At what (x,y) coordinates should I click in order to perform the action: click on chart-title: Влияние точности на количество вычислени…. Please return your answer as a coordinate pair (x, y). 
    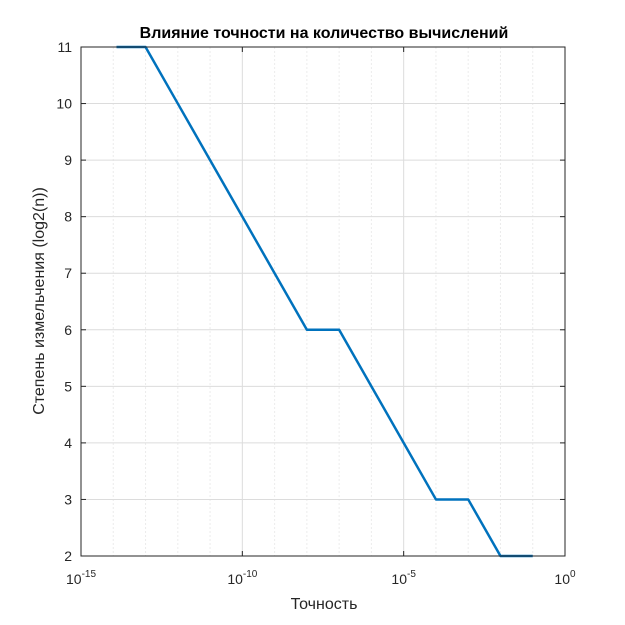
    Looking at the image, I should click on (324, 33).